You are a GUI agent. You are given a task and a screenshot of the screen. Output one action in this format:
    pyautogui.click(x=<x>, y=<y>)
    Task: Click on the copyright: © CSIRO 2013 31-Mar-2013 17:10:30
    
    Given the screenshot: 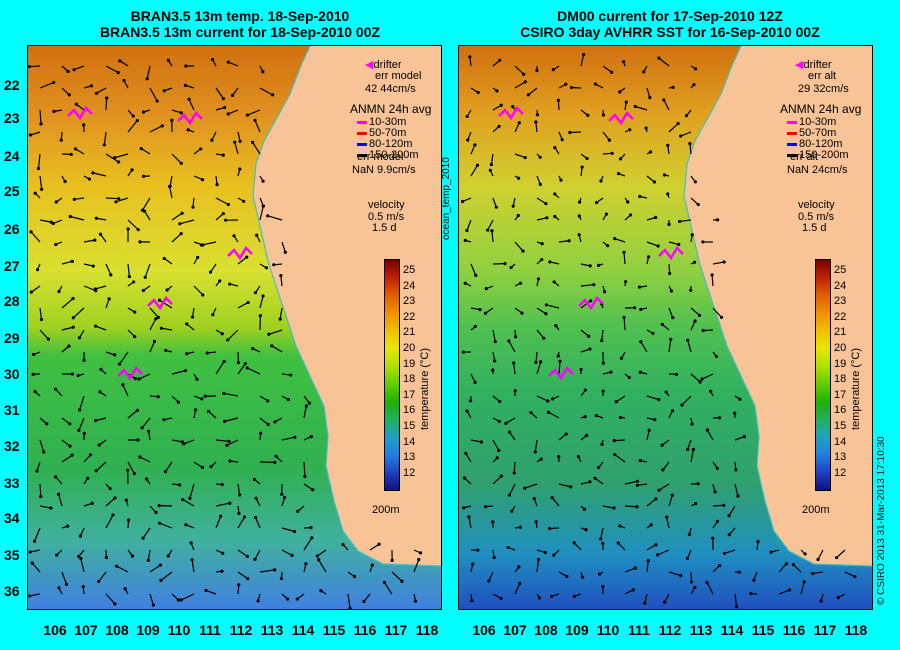 What is the action you would take?
    pyautogui.click(x=881, y=520)
    